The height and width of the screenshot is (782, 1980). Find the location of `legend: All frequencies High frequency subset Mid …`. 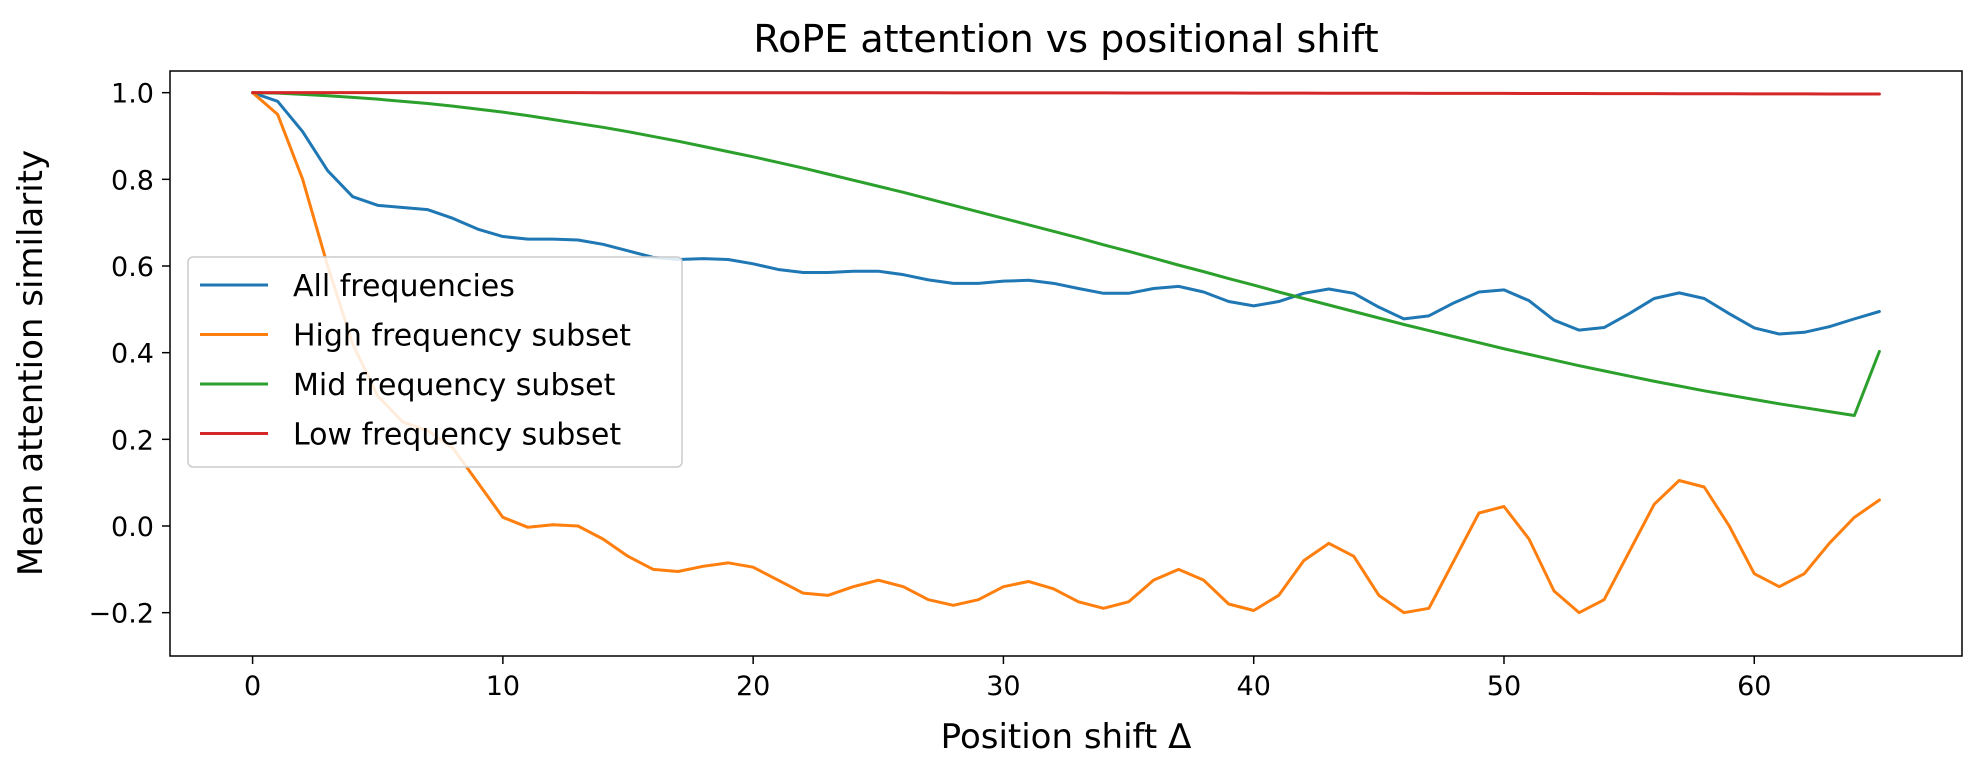

legend: All frequencies High frequency subset Mid … is located at coordinates (435, 362).